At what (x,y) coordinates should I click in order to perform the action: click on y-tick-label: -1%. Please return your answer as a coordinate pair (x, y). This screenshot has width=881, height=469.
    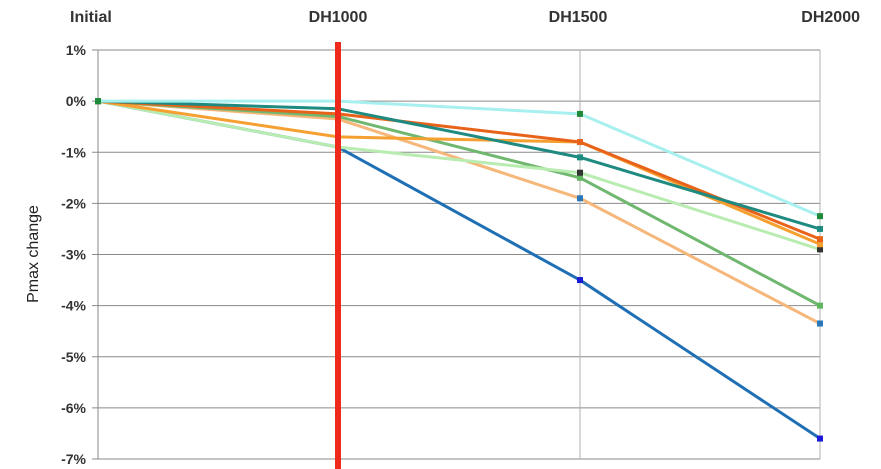
    Looking at the image, I should click on (73, 152).